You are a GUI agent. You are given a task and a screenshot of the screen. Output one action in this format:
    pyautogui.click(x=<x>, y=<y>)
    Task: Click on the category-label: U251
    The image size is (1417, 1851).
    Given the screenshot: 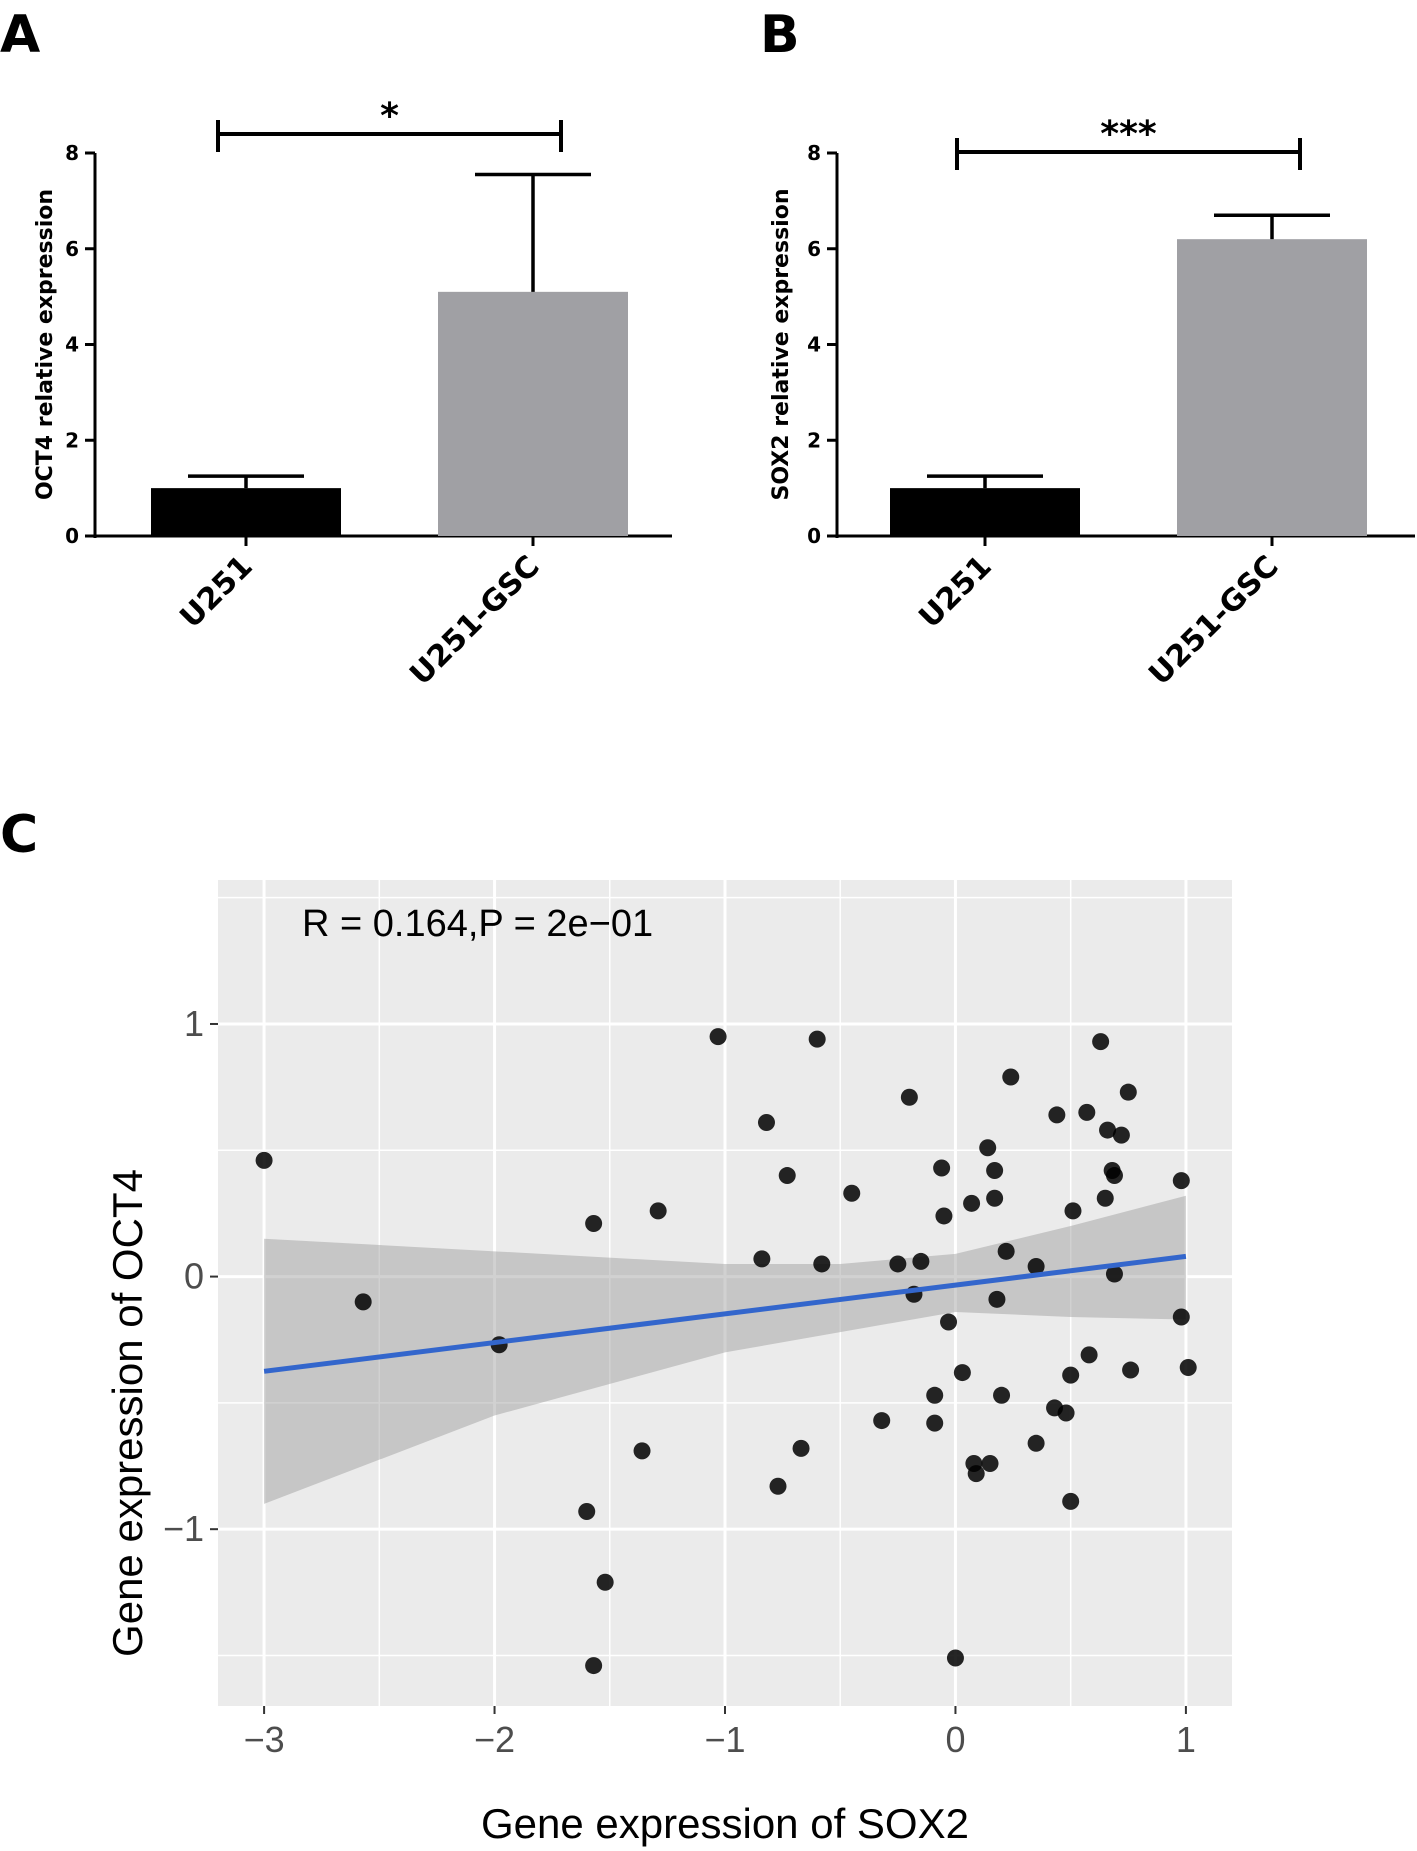 What is the action you would take?
    pyautogui.click(x=955, y=592)
    